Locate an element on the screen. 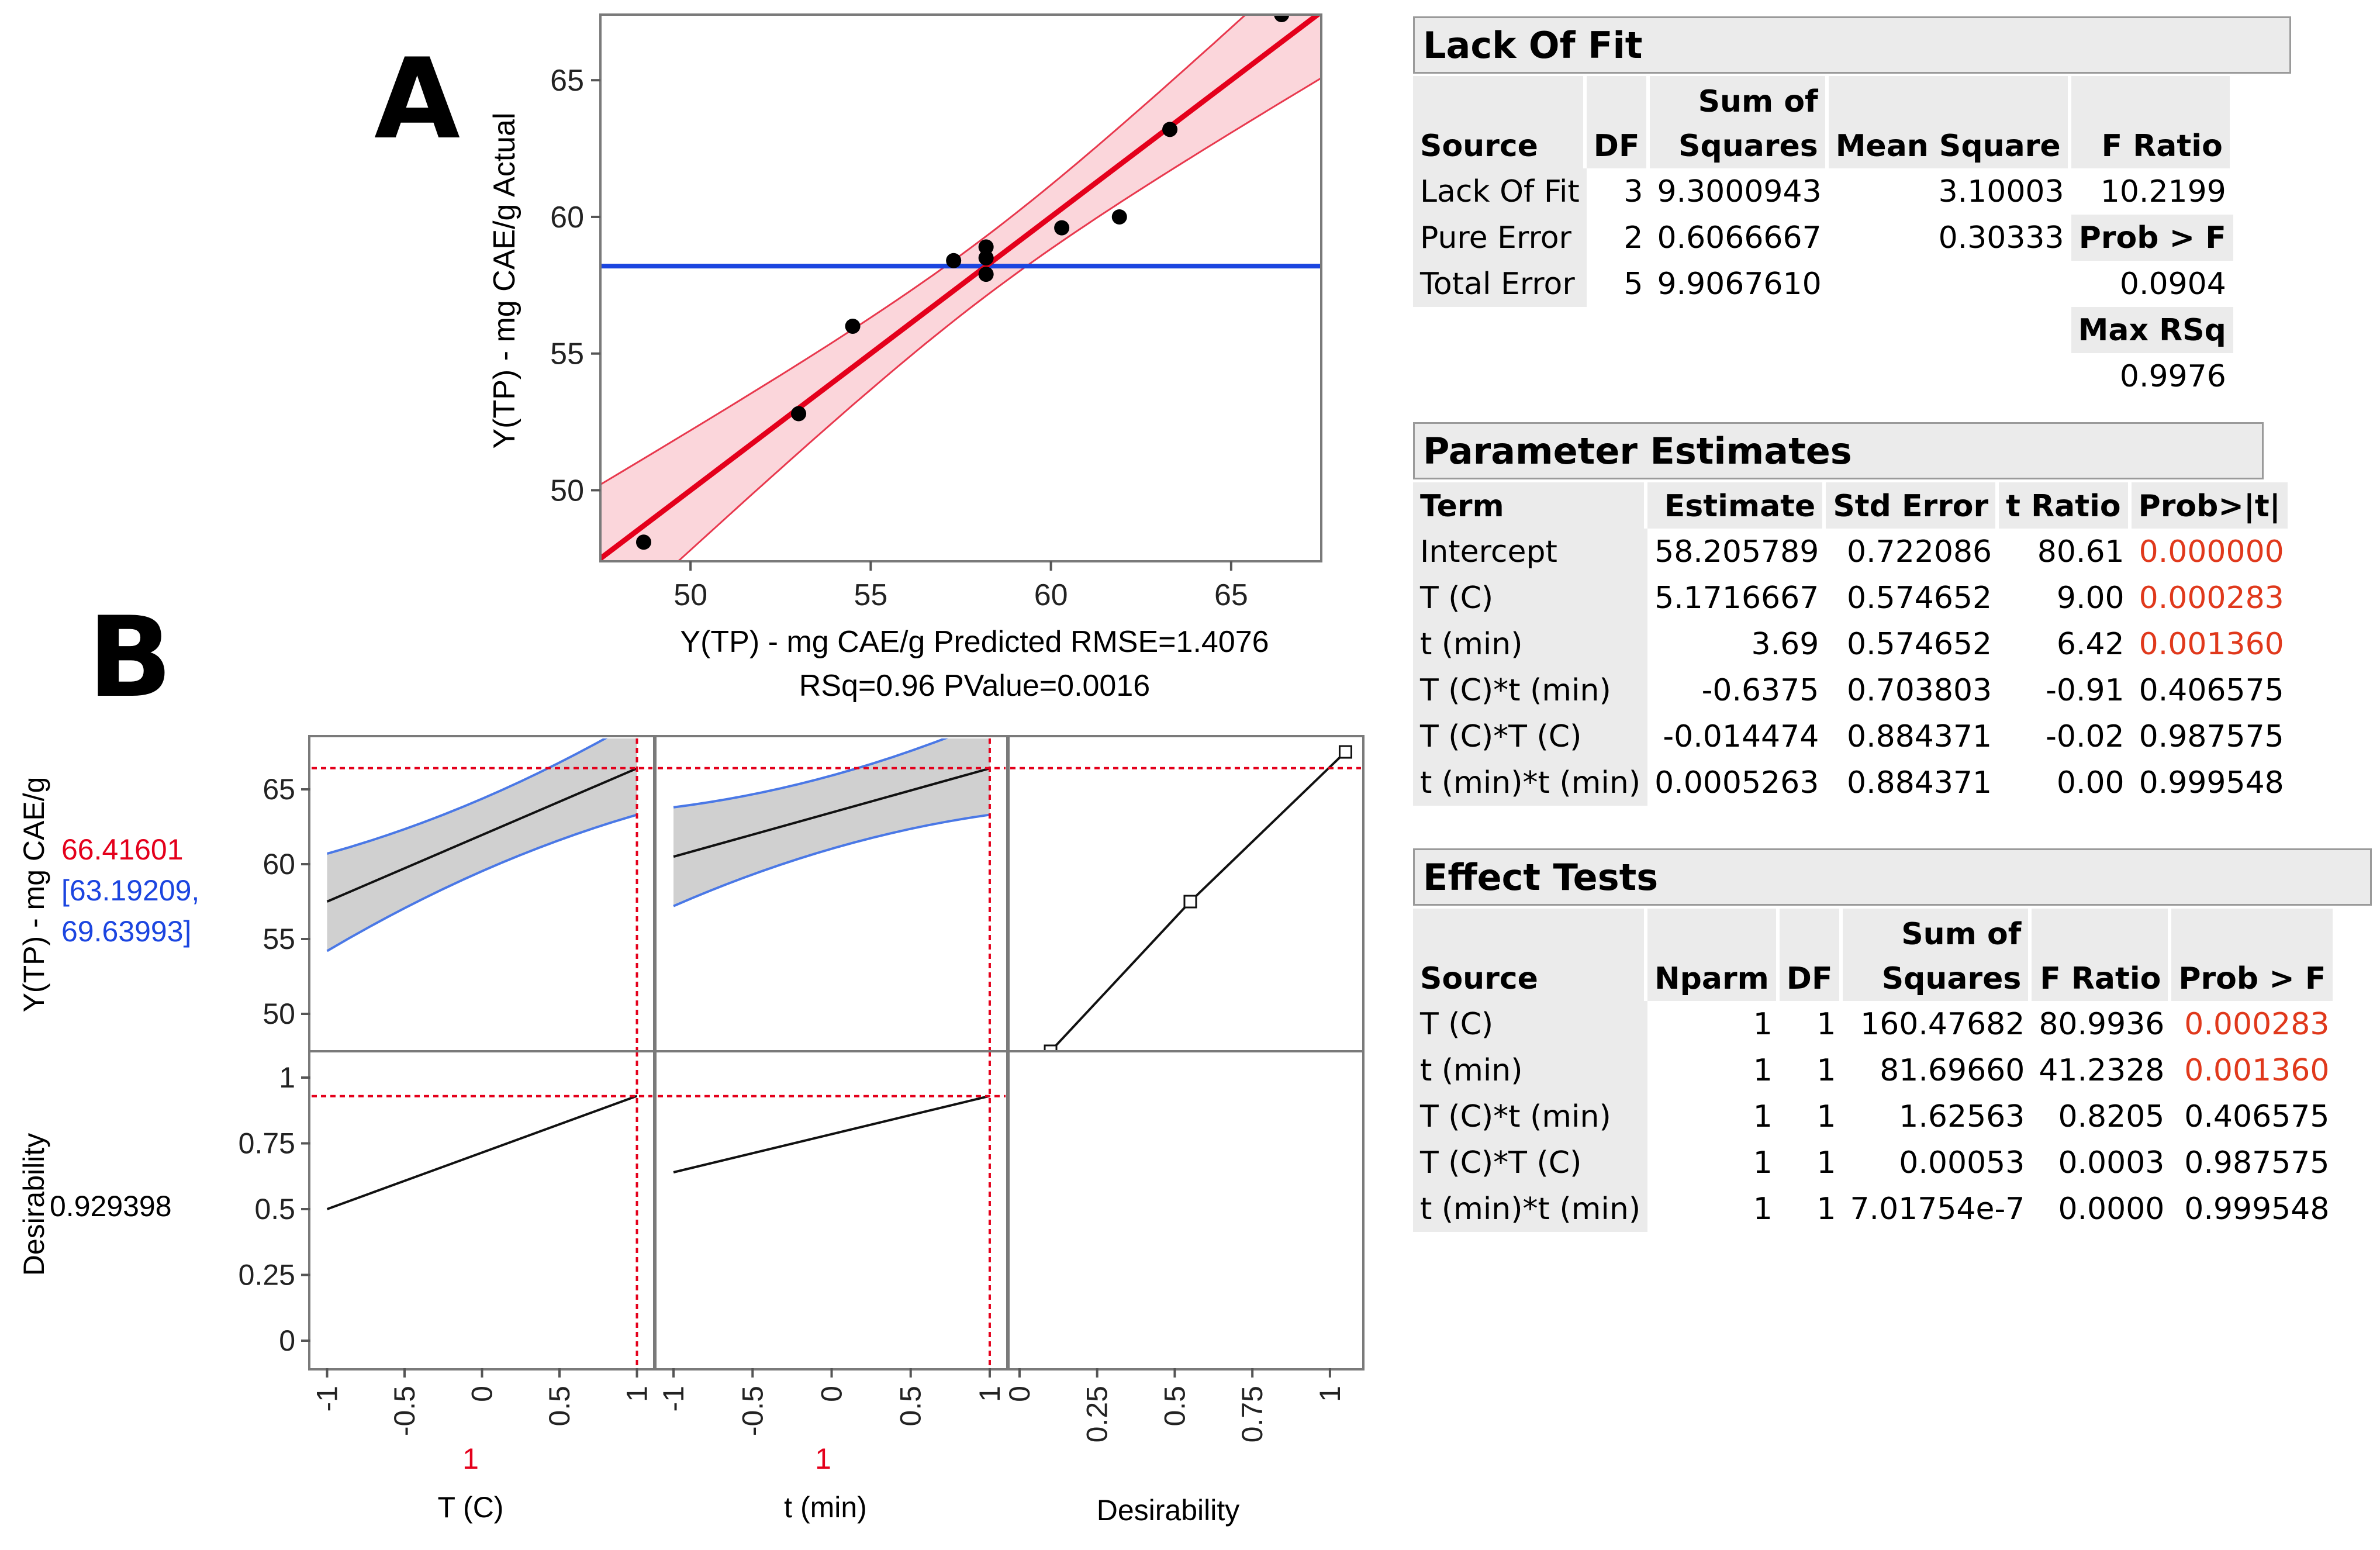 The image size is (2380, 1550). lof-cell is located at coordinates (1950, 284).